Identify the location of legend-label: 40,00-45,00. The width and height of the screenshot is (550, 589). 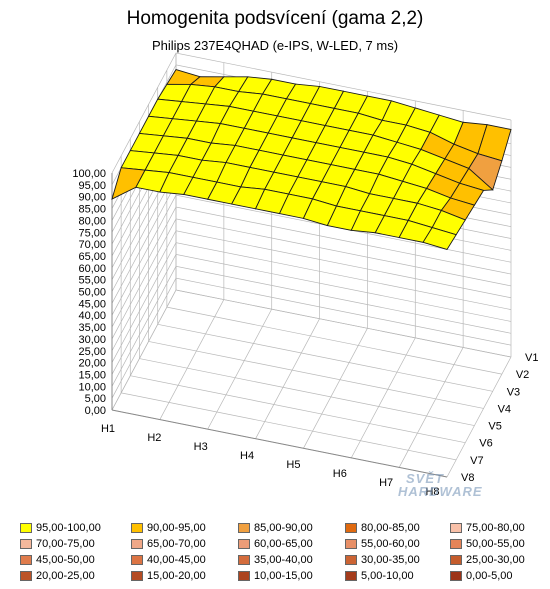
(176, 560).